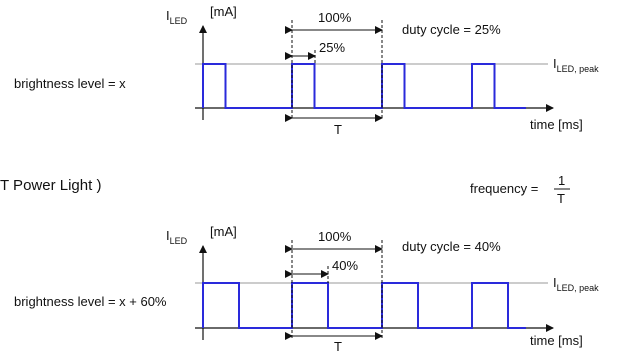 The width and height of the screenshot is (619, 353). What do you see at coordinates (90, 301) in the screenshot?
I see `brightness-label: brightness level = x + 60%` at bounding box center [90, 301].